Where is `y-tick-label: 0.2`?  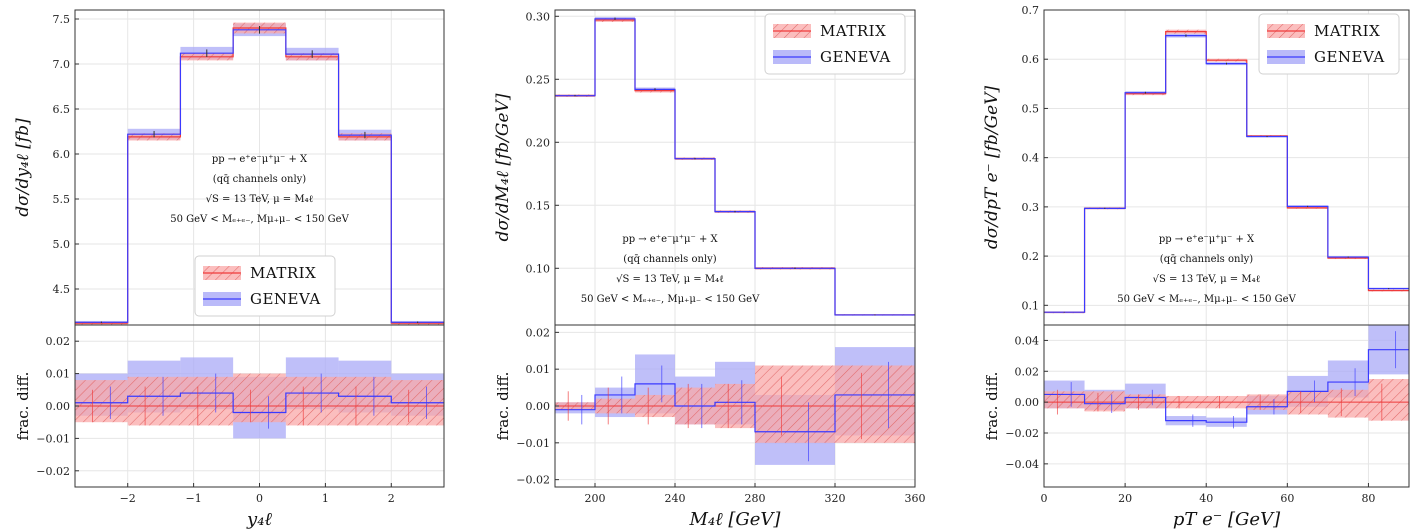 y-tick-label: 0.2 is located at coordinates (1031, 256).